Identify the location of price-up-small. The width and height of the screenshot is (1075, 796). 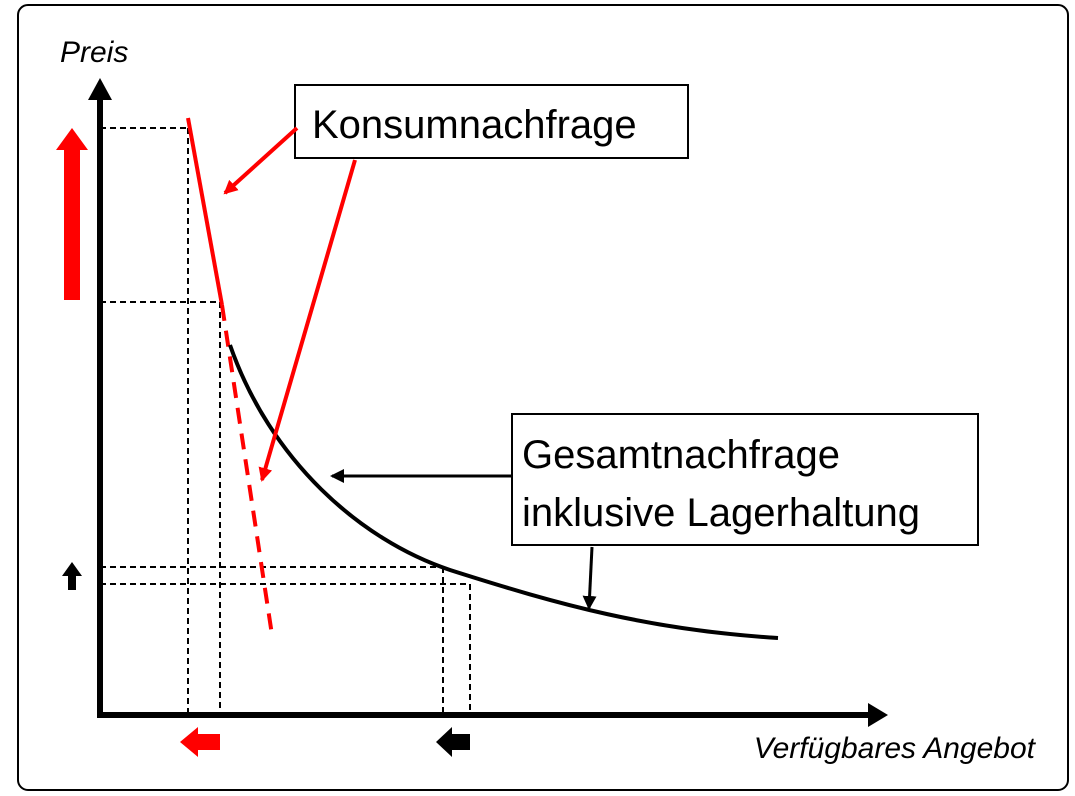
(72, 576).